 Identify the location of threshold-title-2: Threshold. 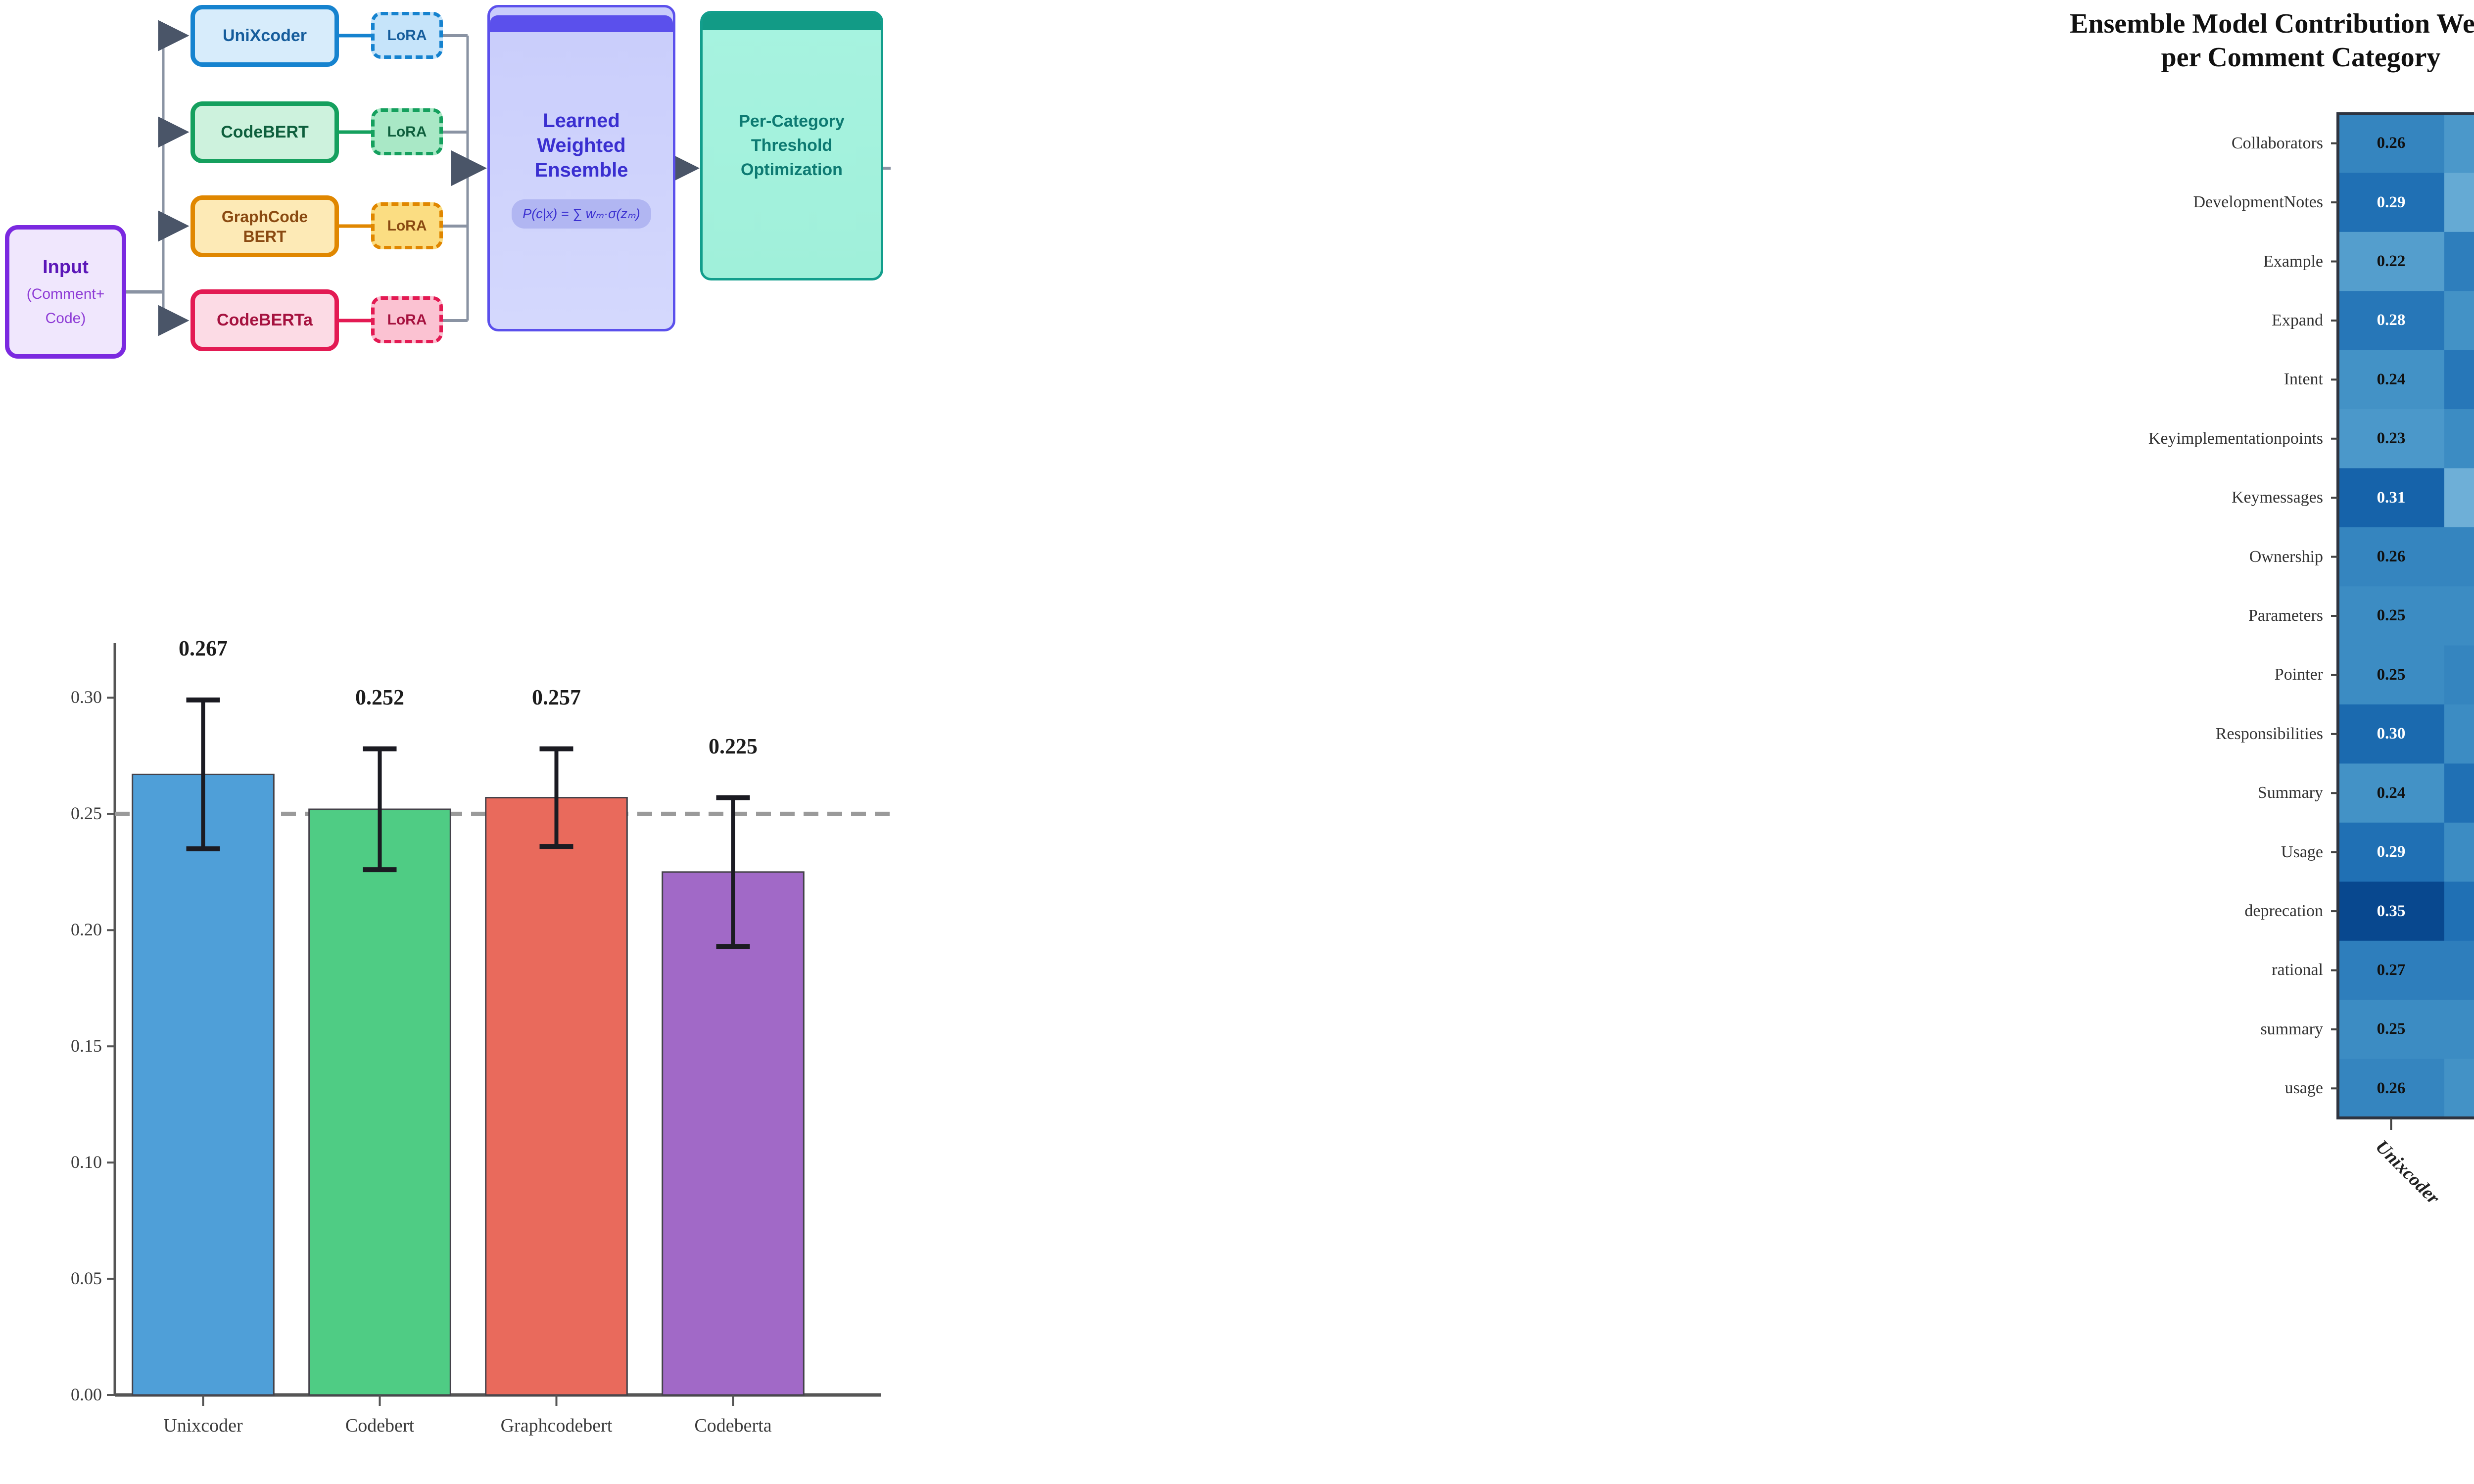
(792, 145).